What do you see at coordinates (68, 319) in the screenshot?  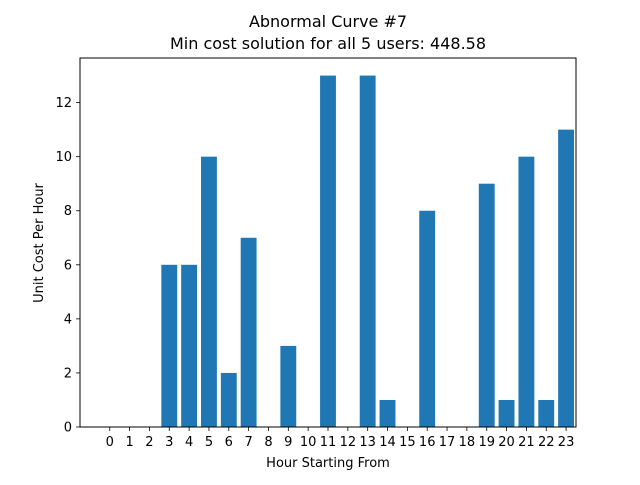 I see `y-tick-label: 4` at bounding box center [68, 319].